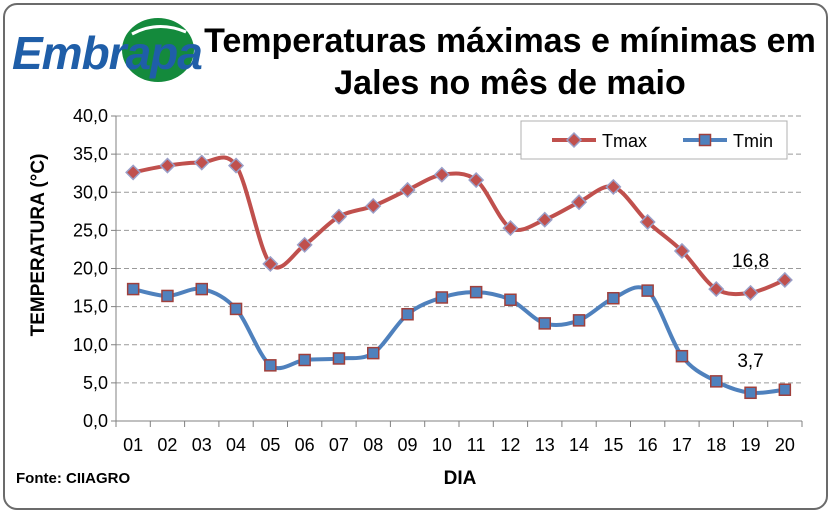 This screenshot has height=526, width=837. What do you see at coordinates (751, 445) in the screenshot?
I see `x-tick-label: 19` at bounding box center [751, 445].